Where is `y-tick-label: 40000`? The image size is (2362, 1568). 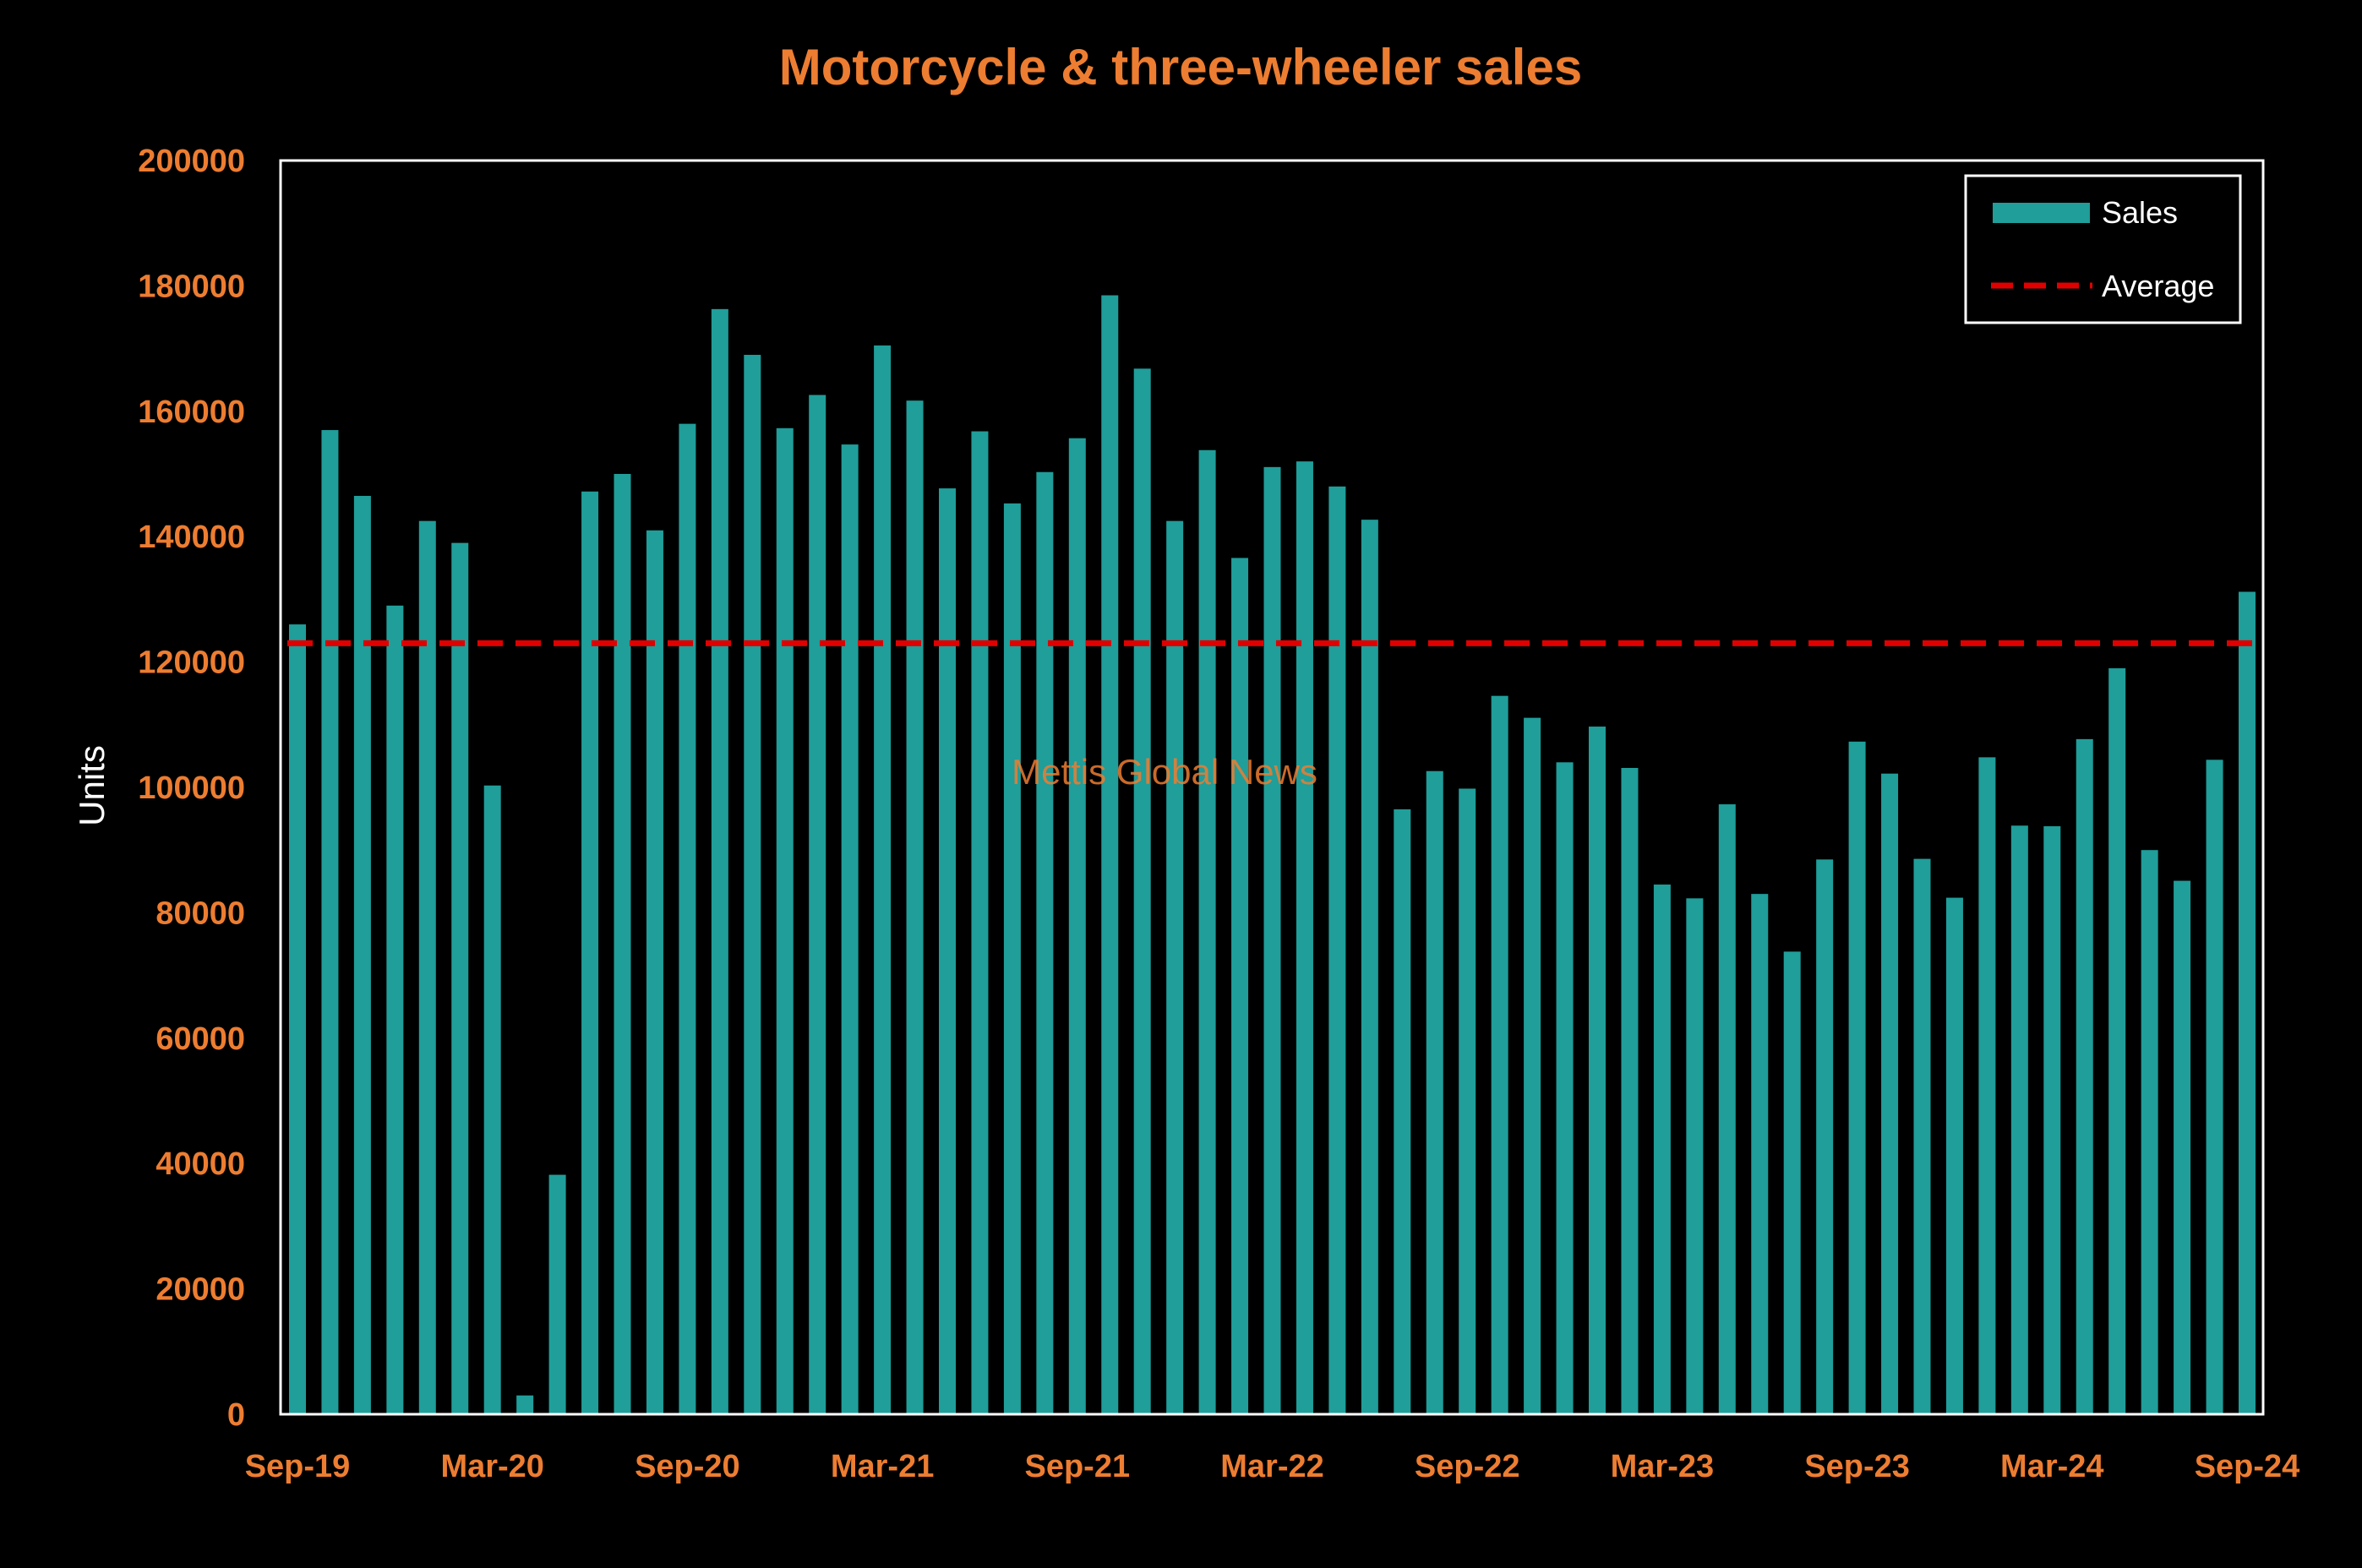 y-tick-label: 40000 is located at coordinates (200, 1164).